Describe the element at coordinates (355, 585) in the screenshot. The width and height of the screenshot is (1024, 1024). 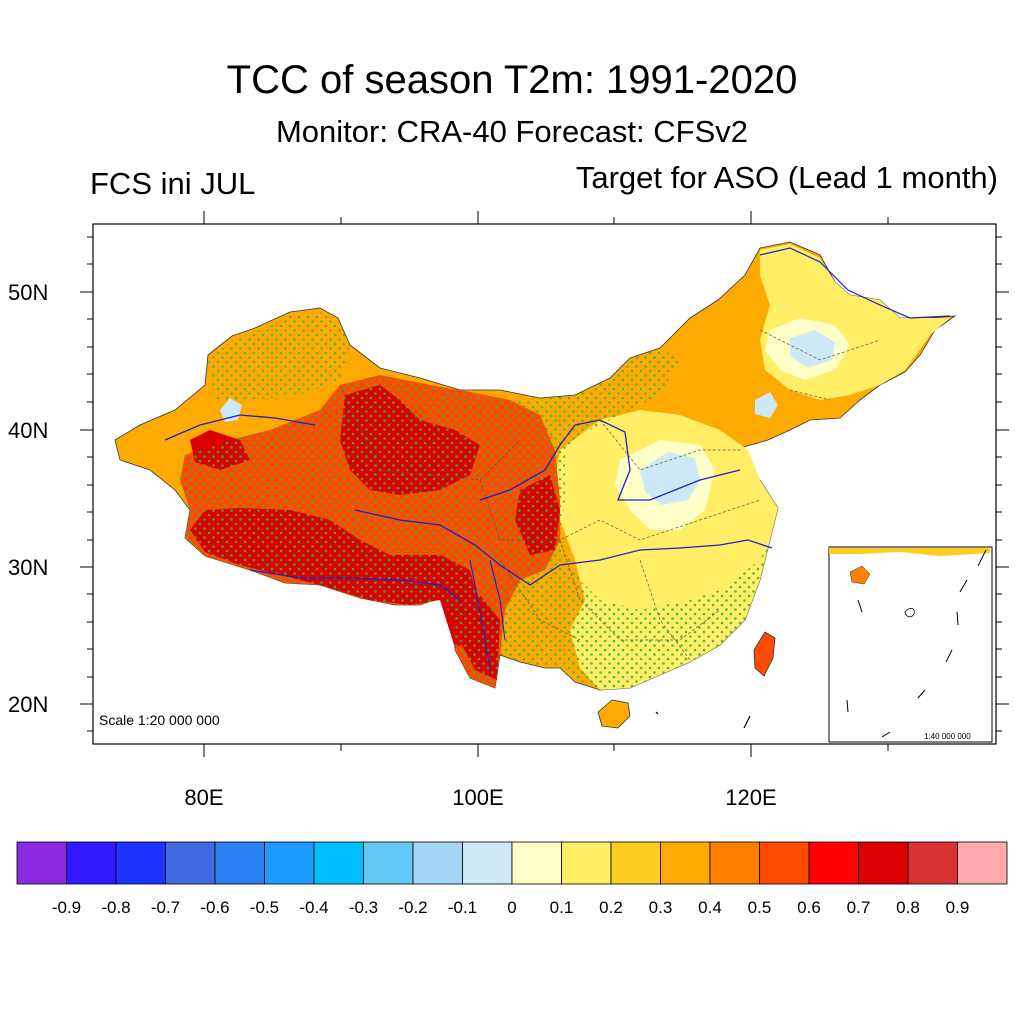
I see `yarlung-river` at that location.